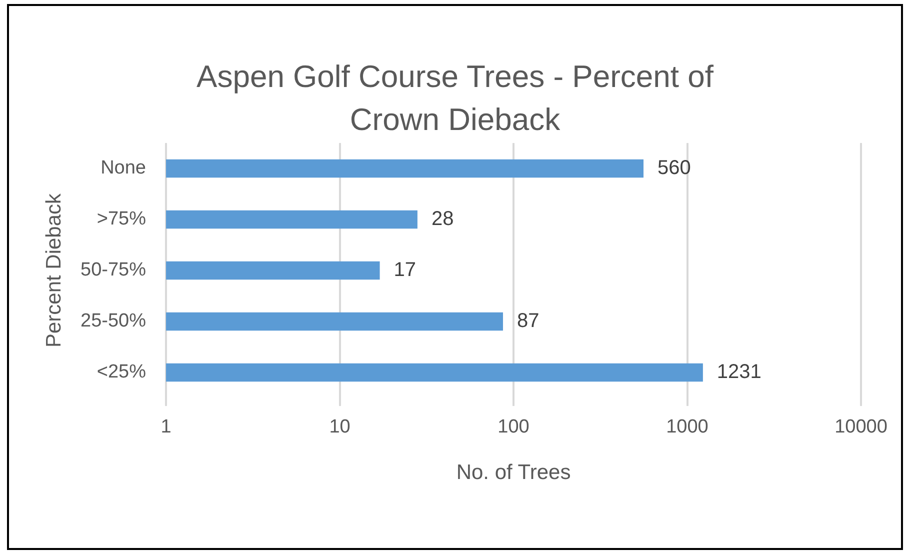  Describe the element at coordinates (674, 168) in the screenshot. I see `data-label: 560` at that location.